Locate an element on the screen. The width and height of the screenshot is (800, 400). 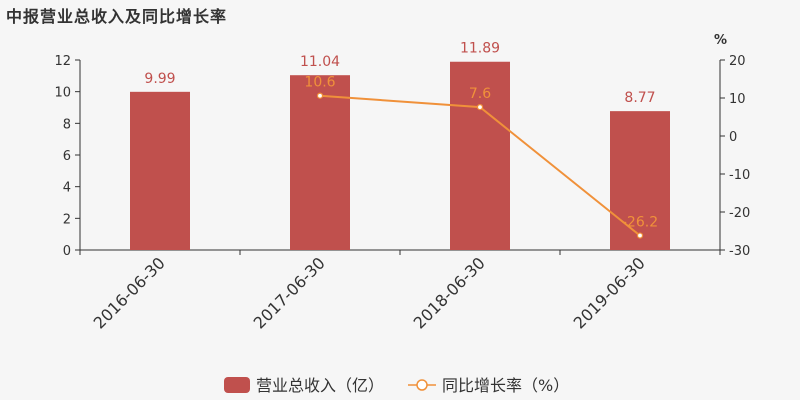
x-axis-category-label: 2016-06-30 is located at coordinates (129, 292).